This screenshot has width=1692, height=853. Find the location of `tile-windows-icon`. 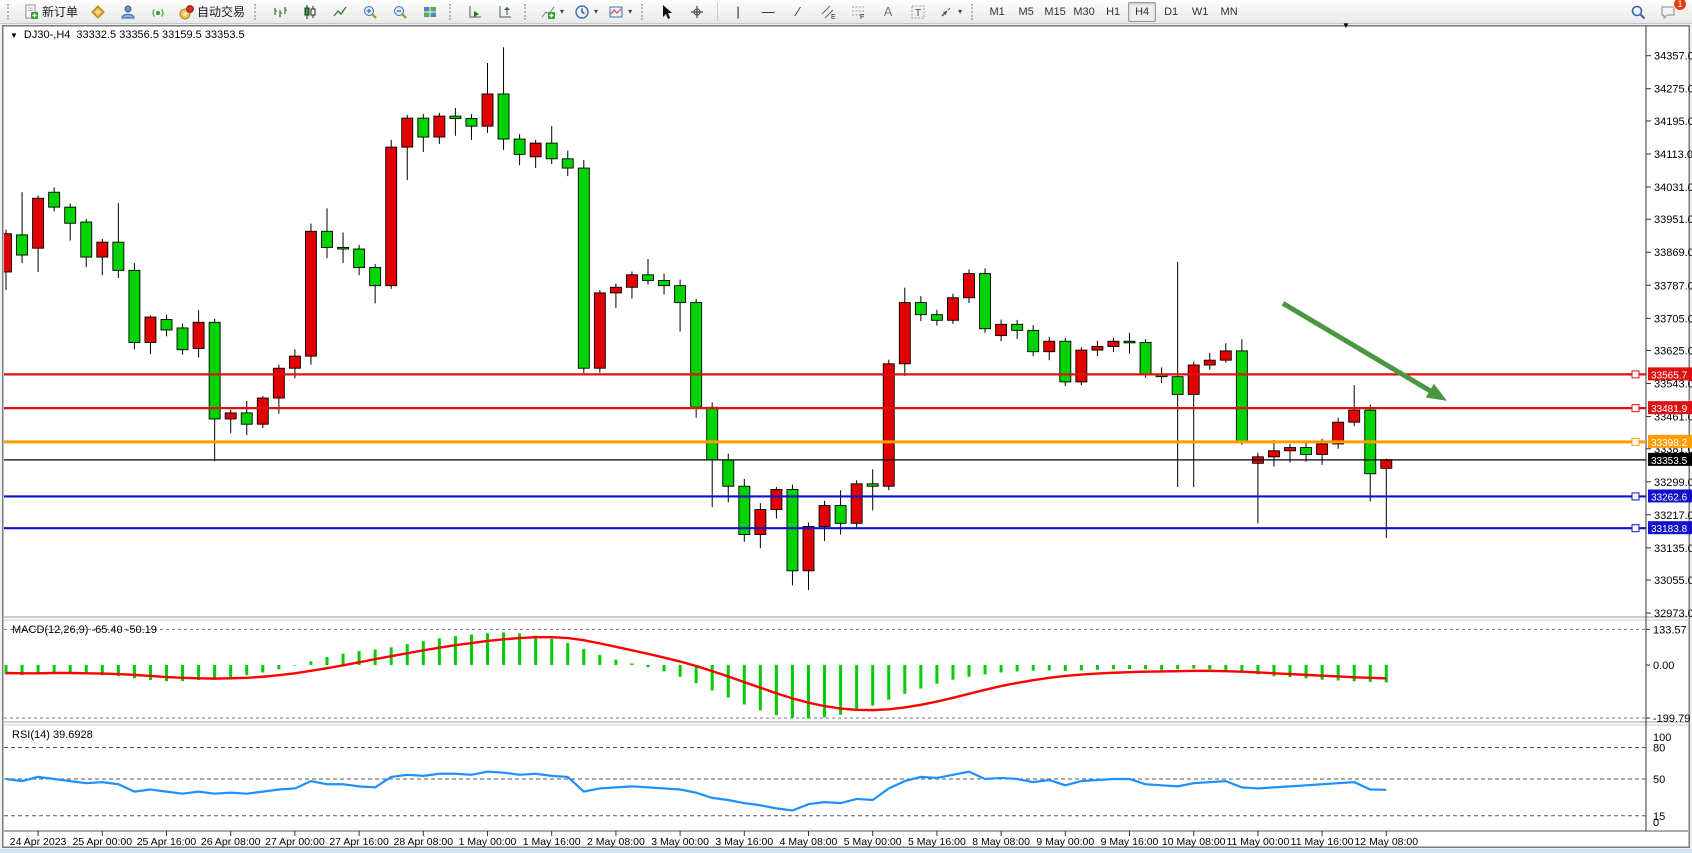

tile-windows-icon is located at coordinates (430, 11).